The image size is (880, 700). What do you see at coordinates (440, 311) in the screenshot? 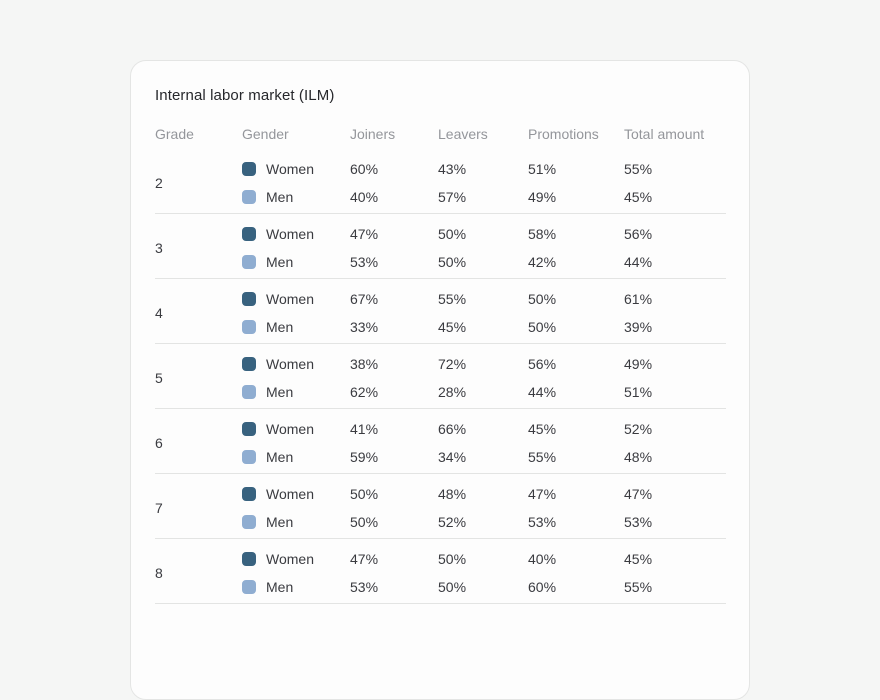
I see `grade-group: 4 Women 67% 55% 50% 61% Men 33% 45% 50% 39%` at bounding box center [440, 311].